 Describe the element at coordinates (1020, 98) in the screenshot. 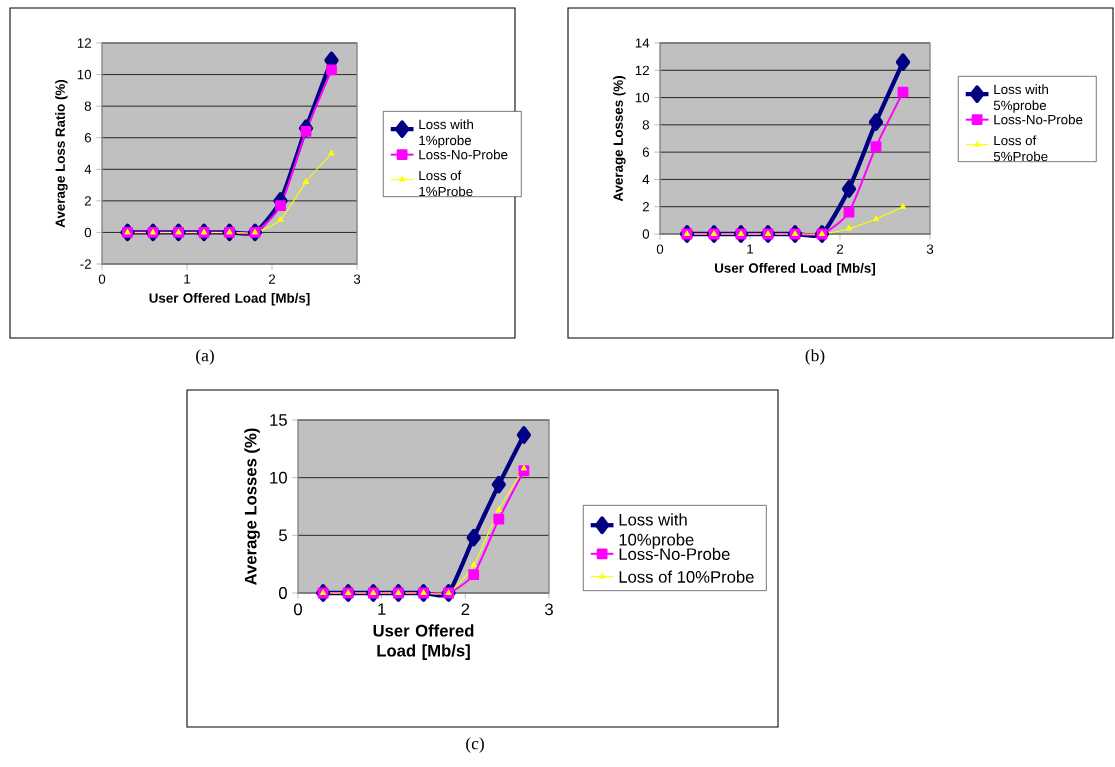

I see `legend-label: Loss with 5%probe` at that location.